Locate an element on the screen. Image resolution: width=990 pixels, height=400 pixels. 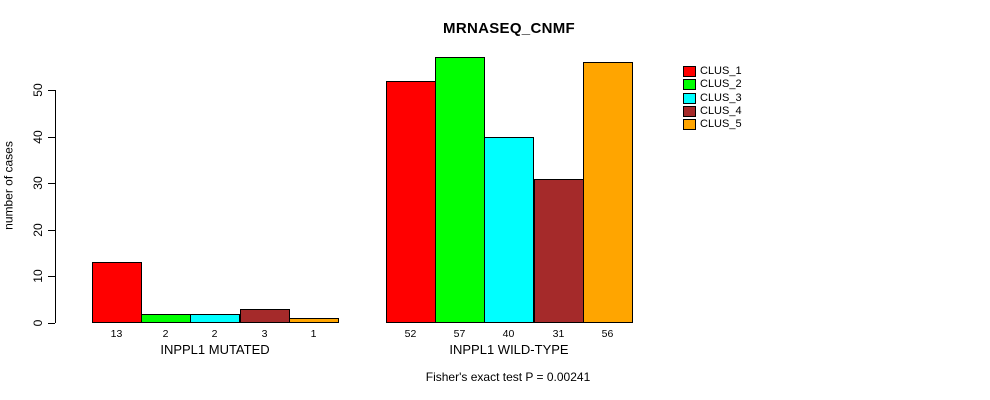
legend-label-clus-5: CLUS_5 is located at coordinates (721, 124).